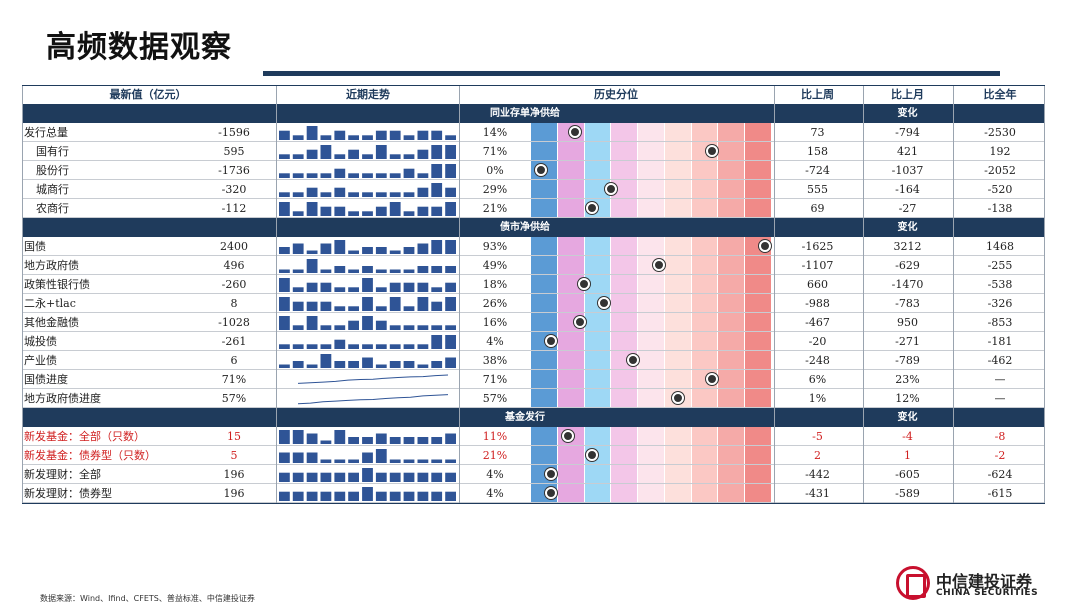  What do you see at coordinates (1000, 322) in the screenshot?
I see `change-yoy: -853` at bounding box center [1000, 322].